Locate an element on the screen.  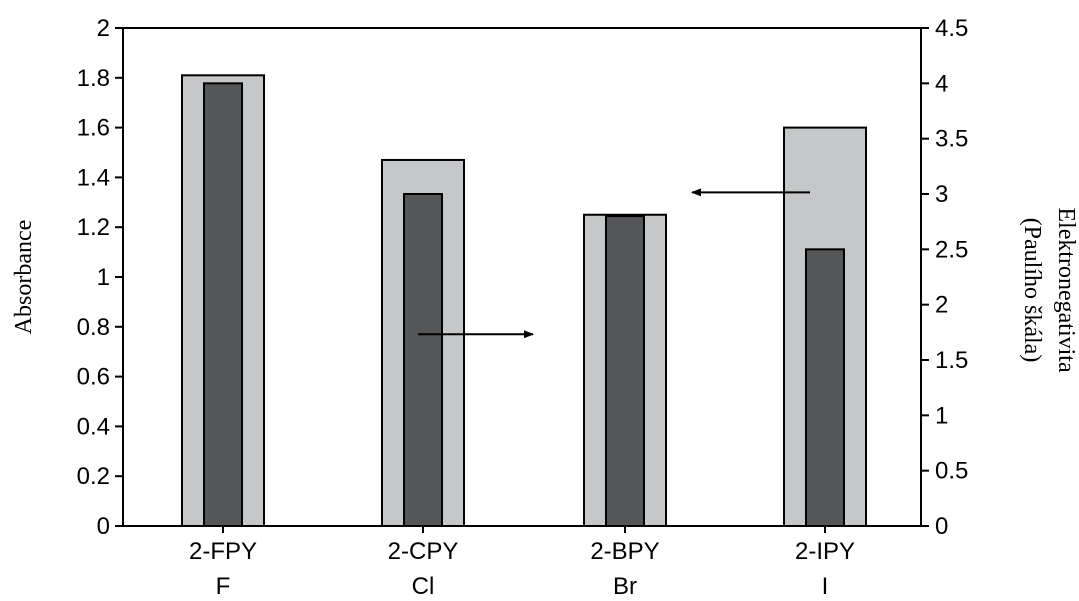
left-tick-label: 0.2 is located at coordinates (93, 476).